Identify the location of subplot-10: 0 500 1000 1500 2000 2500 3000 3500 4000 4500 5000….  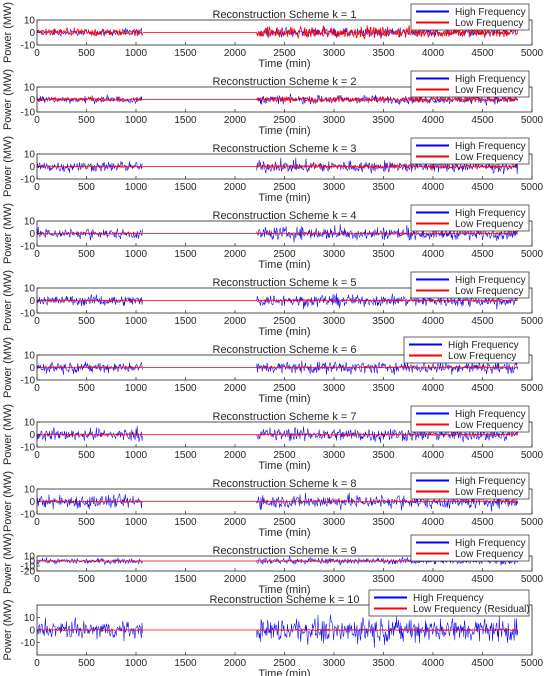
(273, 632).